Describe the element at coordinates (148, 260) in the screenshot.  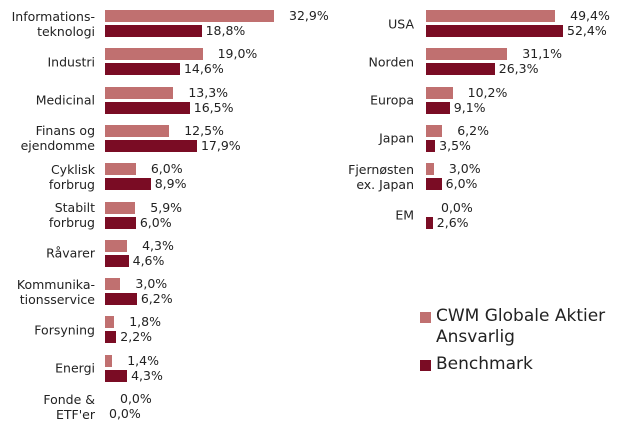
I see `value-label: 4,6%` at that location.